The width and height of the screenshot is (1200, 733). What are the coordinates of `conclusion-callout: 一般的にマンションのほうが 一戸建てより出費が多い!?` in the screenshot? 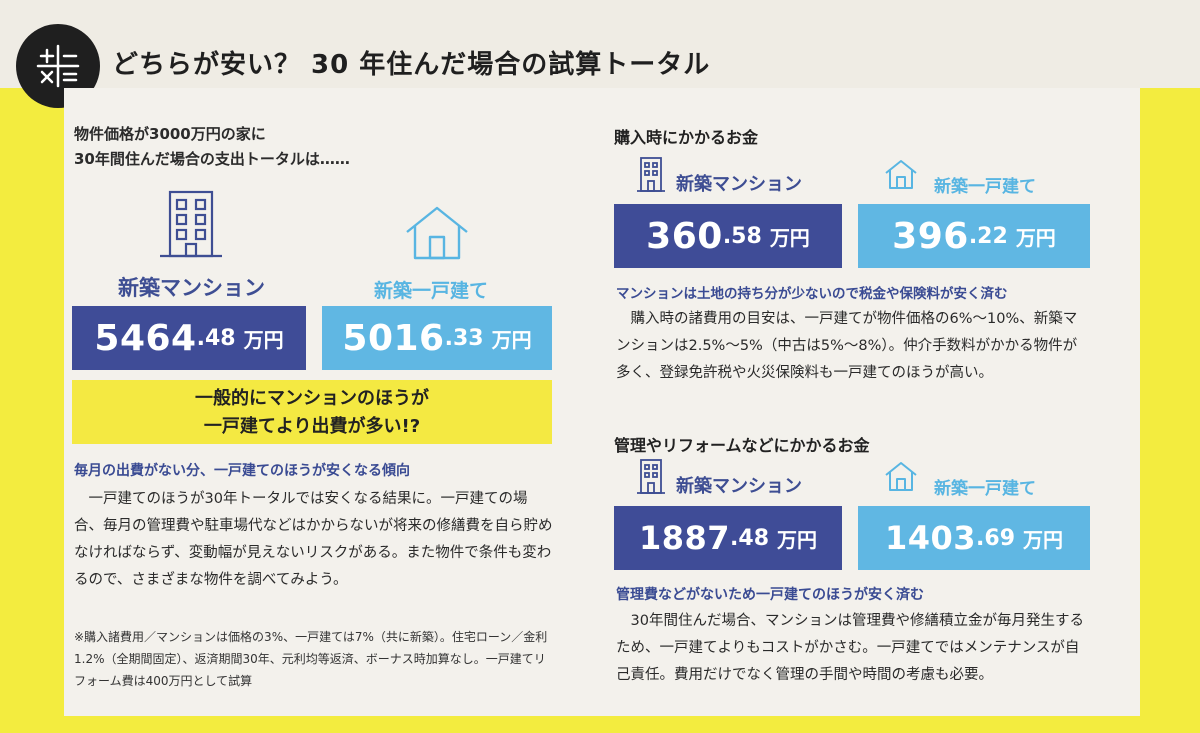 It's located at (312, 412).